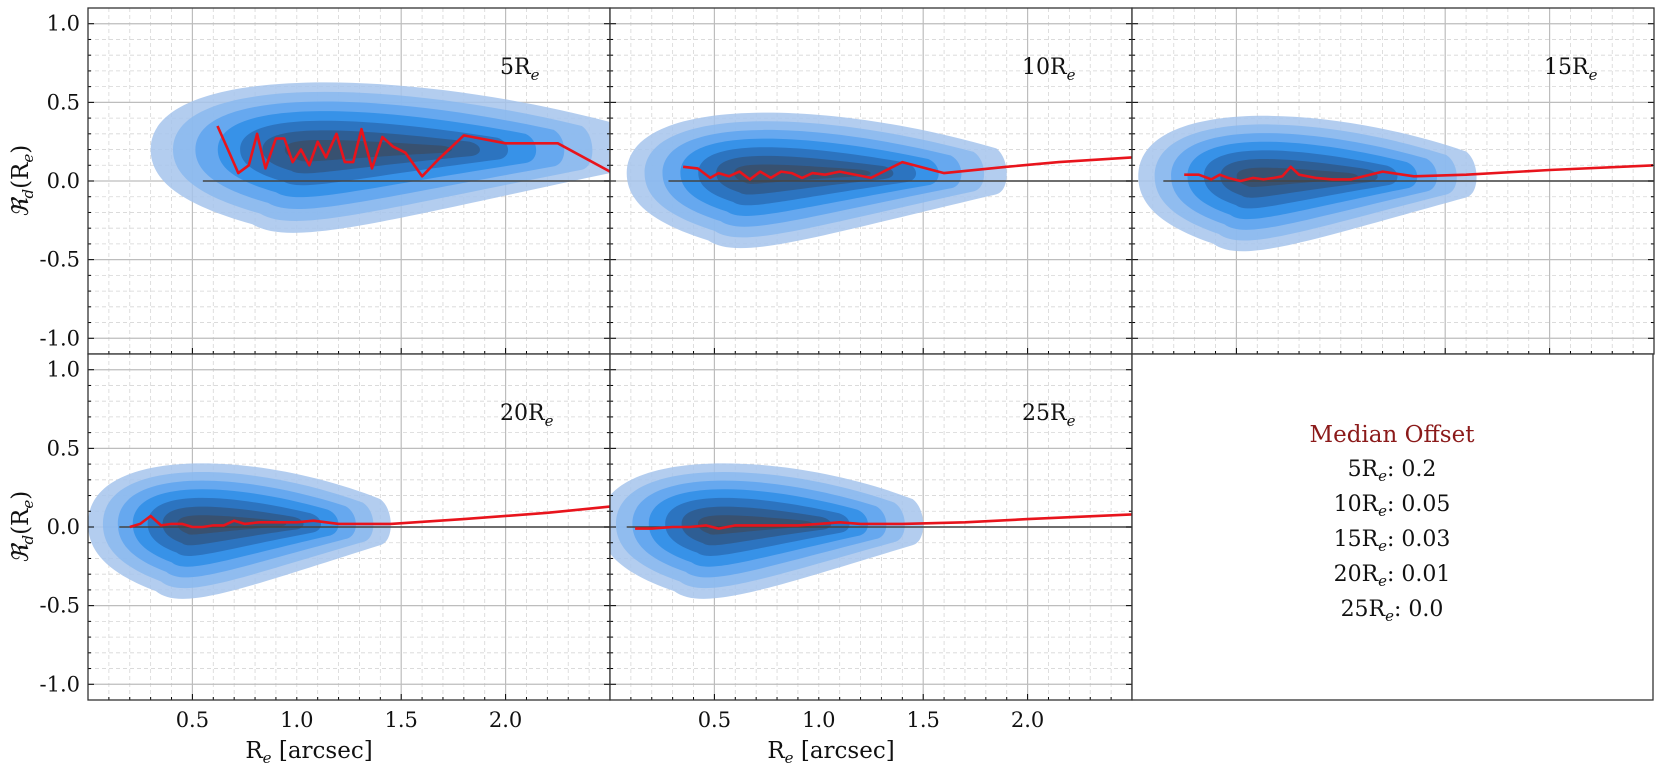 This screenshot has width=1661, height=772. I want to click on panel-label: 25Re, so click(1049, 415).